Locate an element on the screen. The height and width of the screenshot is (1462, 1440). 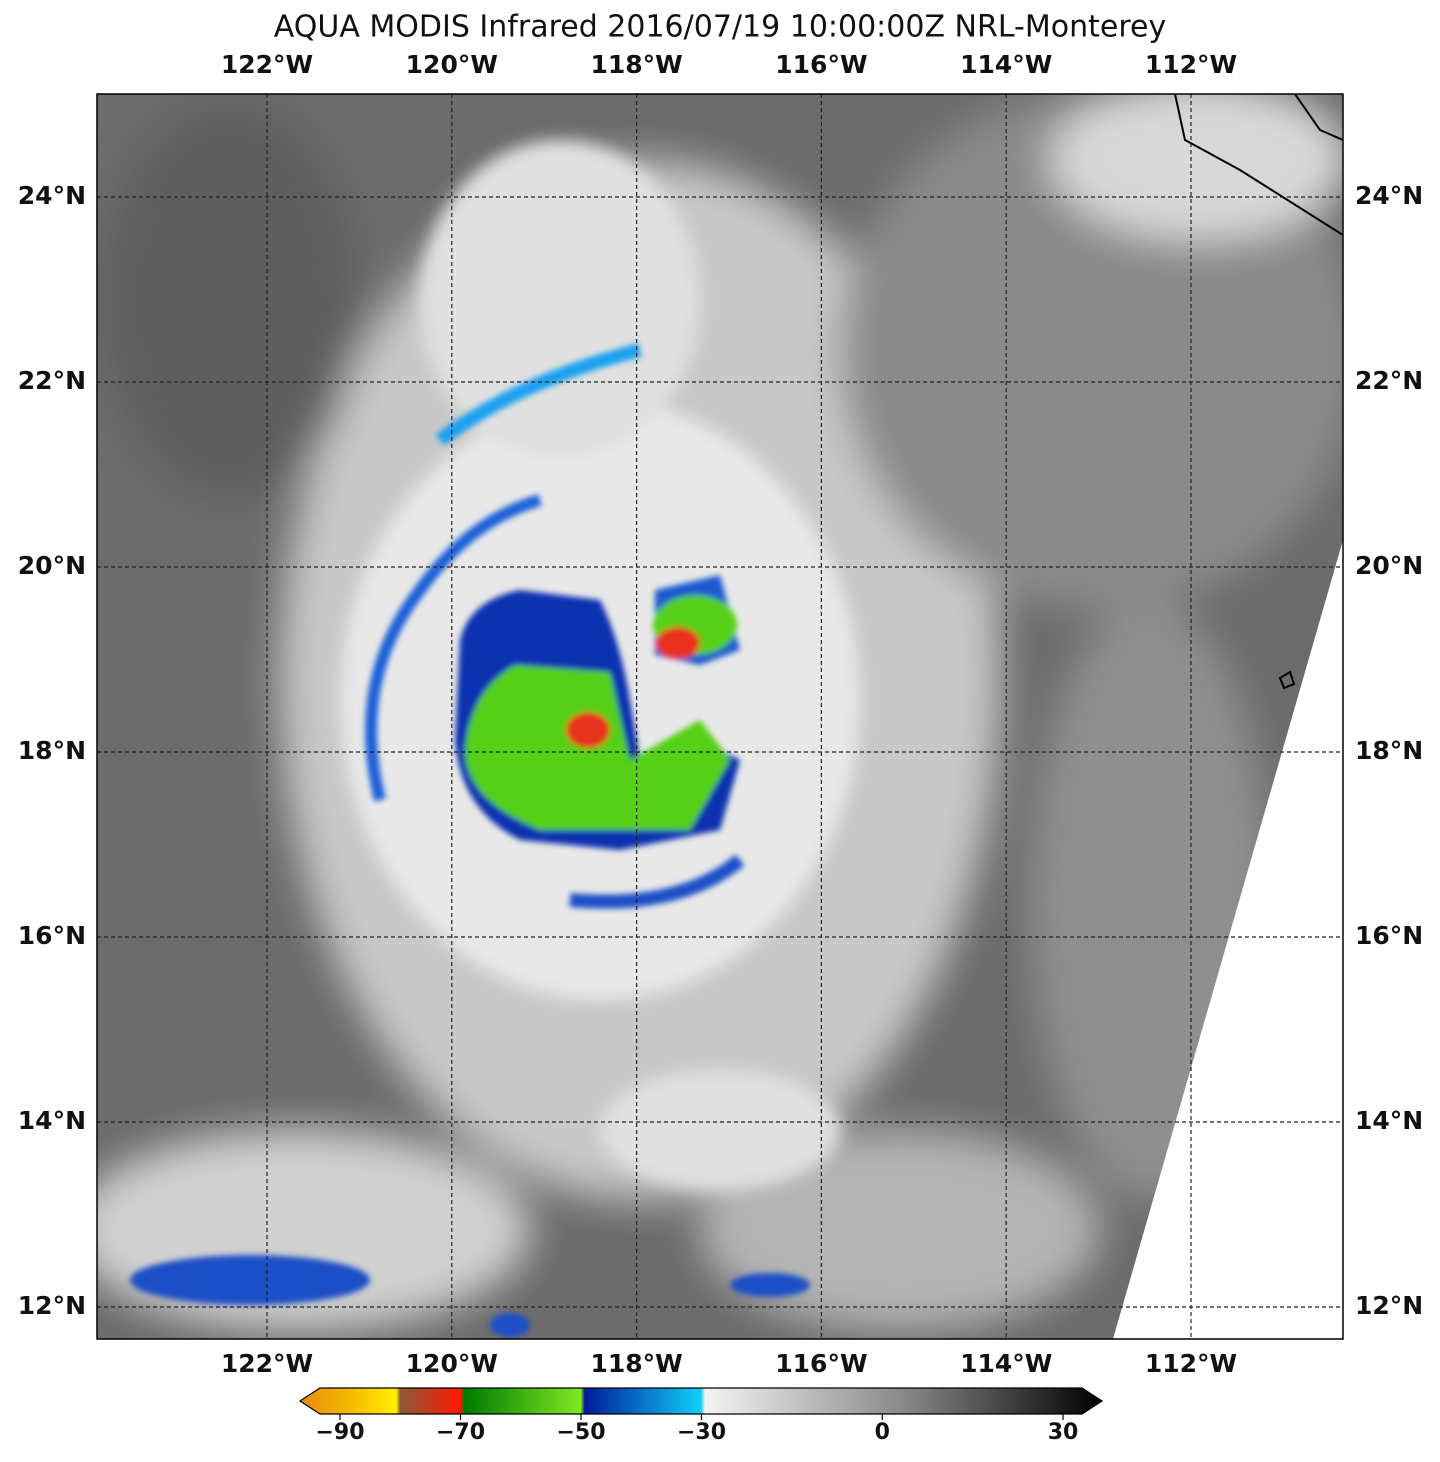
colorbar-tick-label: −70 is located at coordinates (460, 1432).